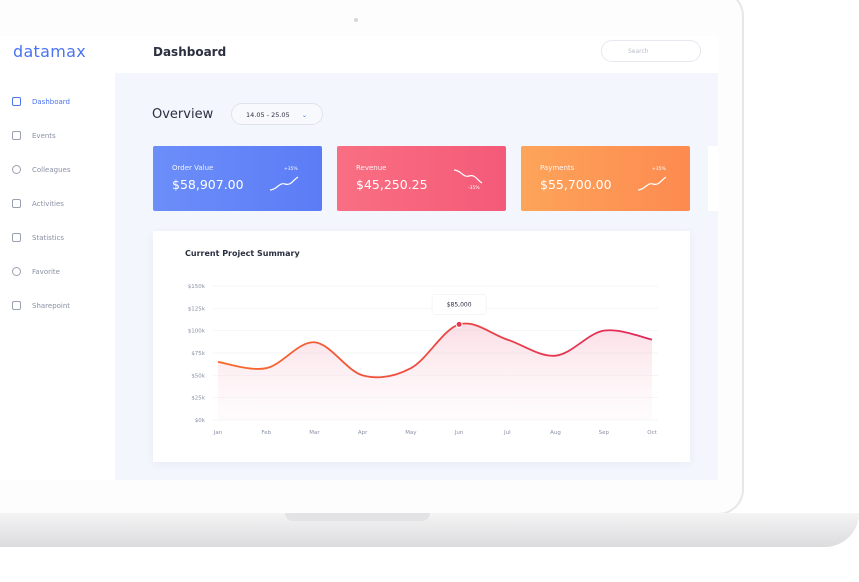 This screenshot has width=859, height=582. Describe the element at coordinates (197, 309) in the screenshot. I see `y-tick-label: $125k` at that location.